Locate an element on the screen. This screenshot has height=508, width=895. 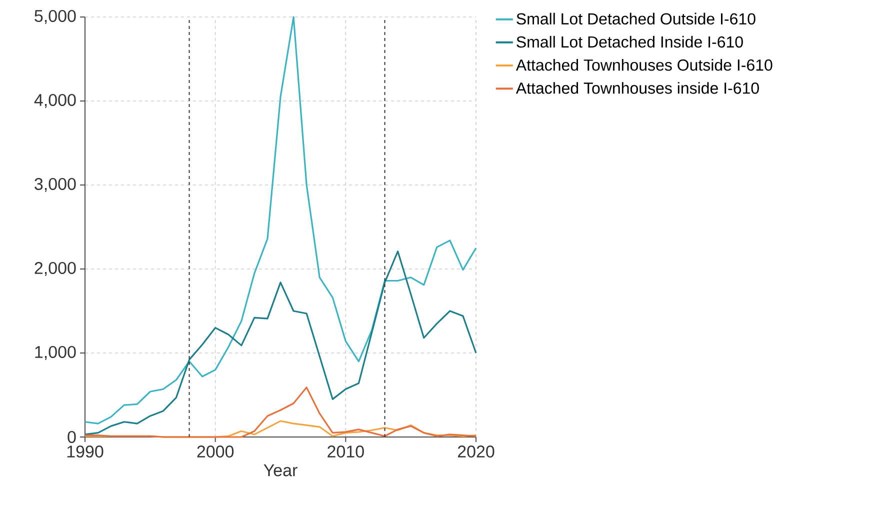
y-tick-label: 0 is located at coordinates (72, 437).